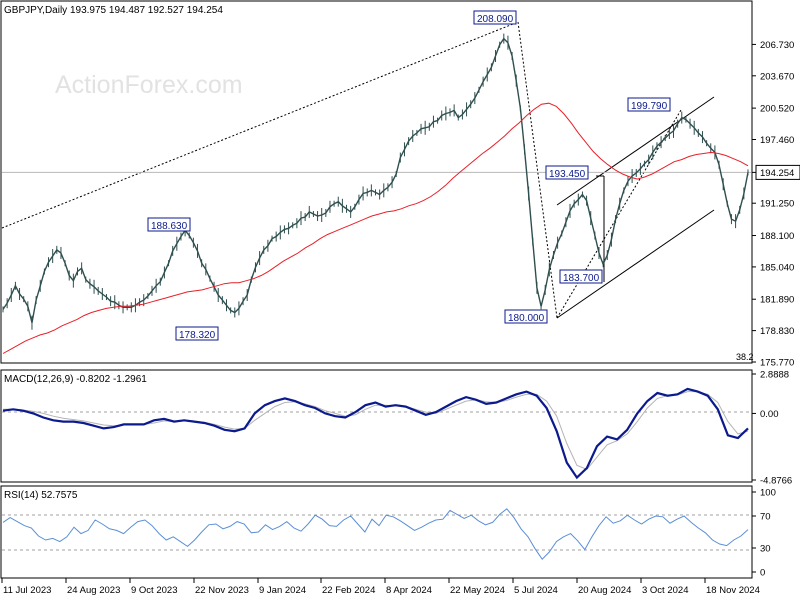 The width and height of the screenshot is (800, 605). Describe the element at coordinates (154, 590) in the screenshot. I see `x-axis-tick-label: 9 Oct 2023` at that location.